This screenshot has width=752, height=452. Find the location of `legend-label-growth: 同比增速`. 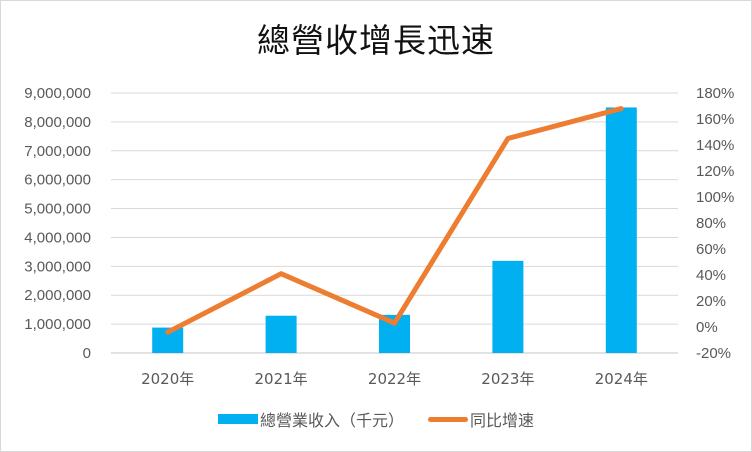

legend-label-growth: 同比增速 is located at coordinates (502, 420).